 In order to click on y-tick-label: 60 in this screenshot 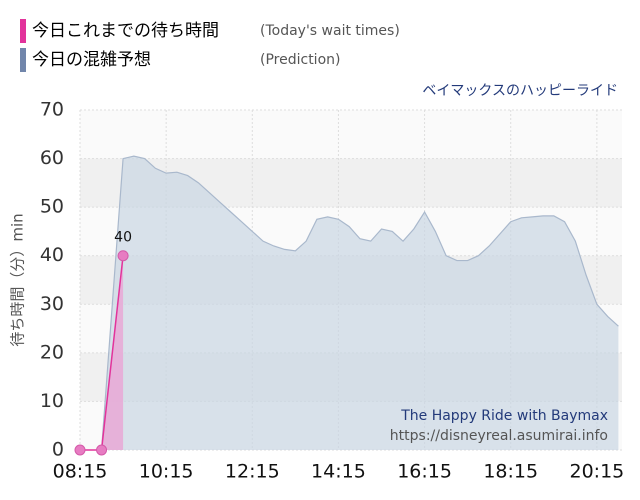, I will do `click(52, 158)`.